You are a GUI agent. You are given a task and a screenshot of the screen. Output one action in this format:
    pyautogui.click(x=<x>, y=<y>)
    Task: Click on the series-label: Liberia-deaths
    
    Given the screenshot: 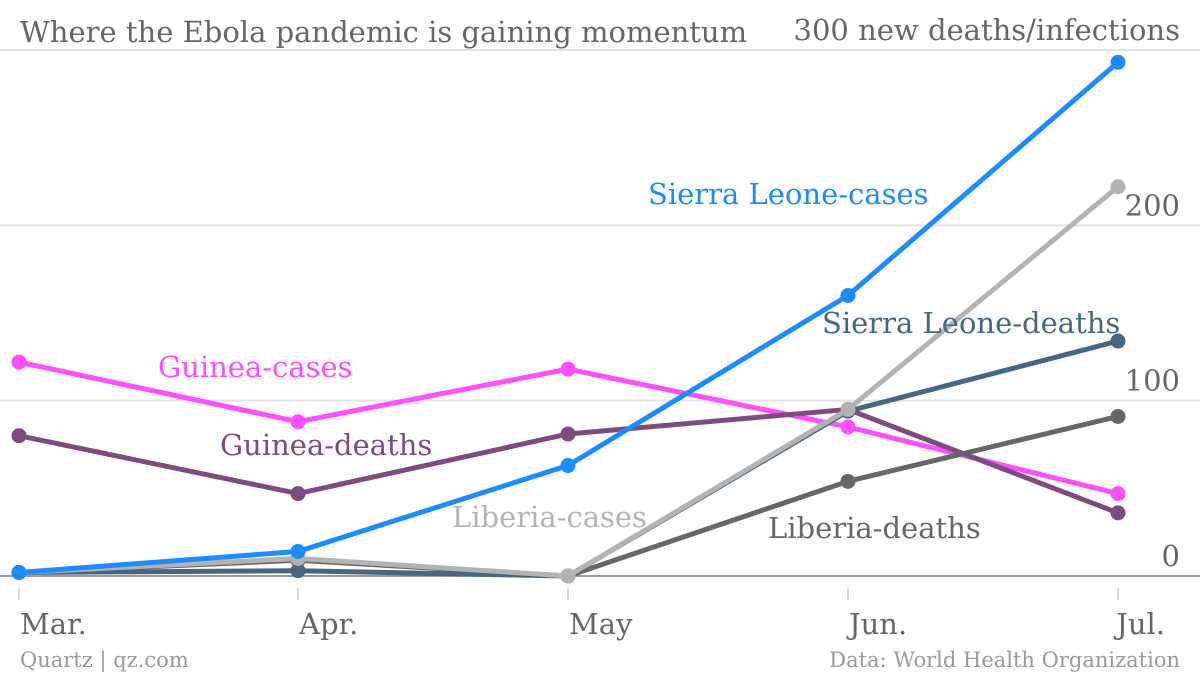 What is the action you would take?
    pyautogui.click(x=874, y=528)
    